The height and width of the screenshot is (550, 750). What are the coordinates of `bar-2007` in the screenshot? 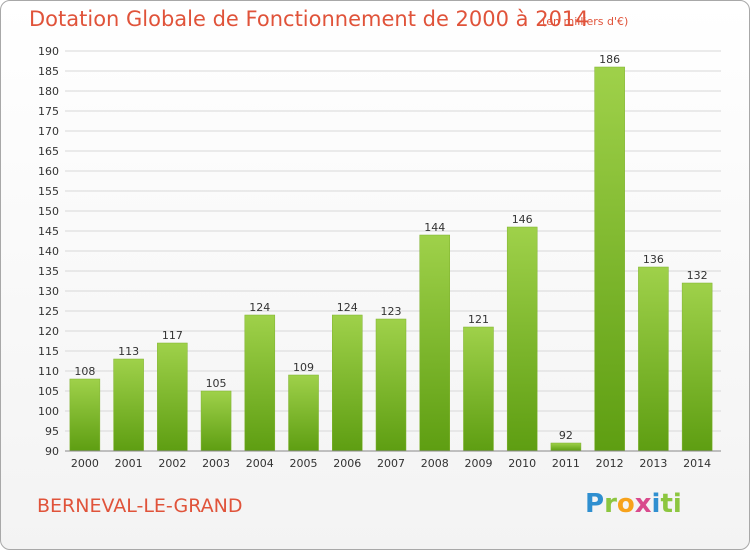 It's located at (391, 385).